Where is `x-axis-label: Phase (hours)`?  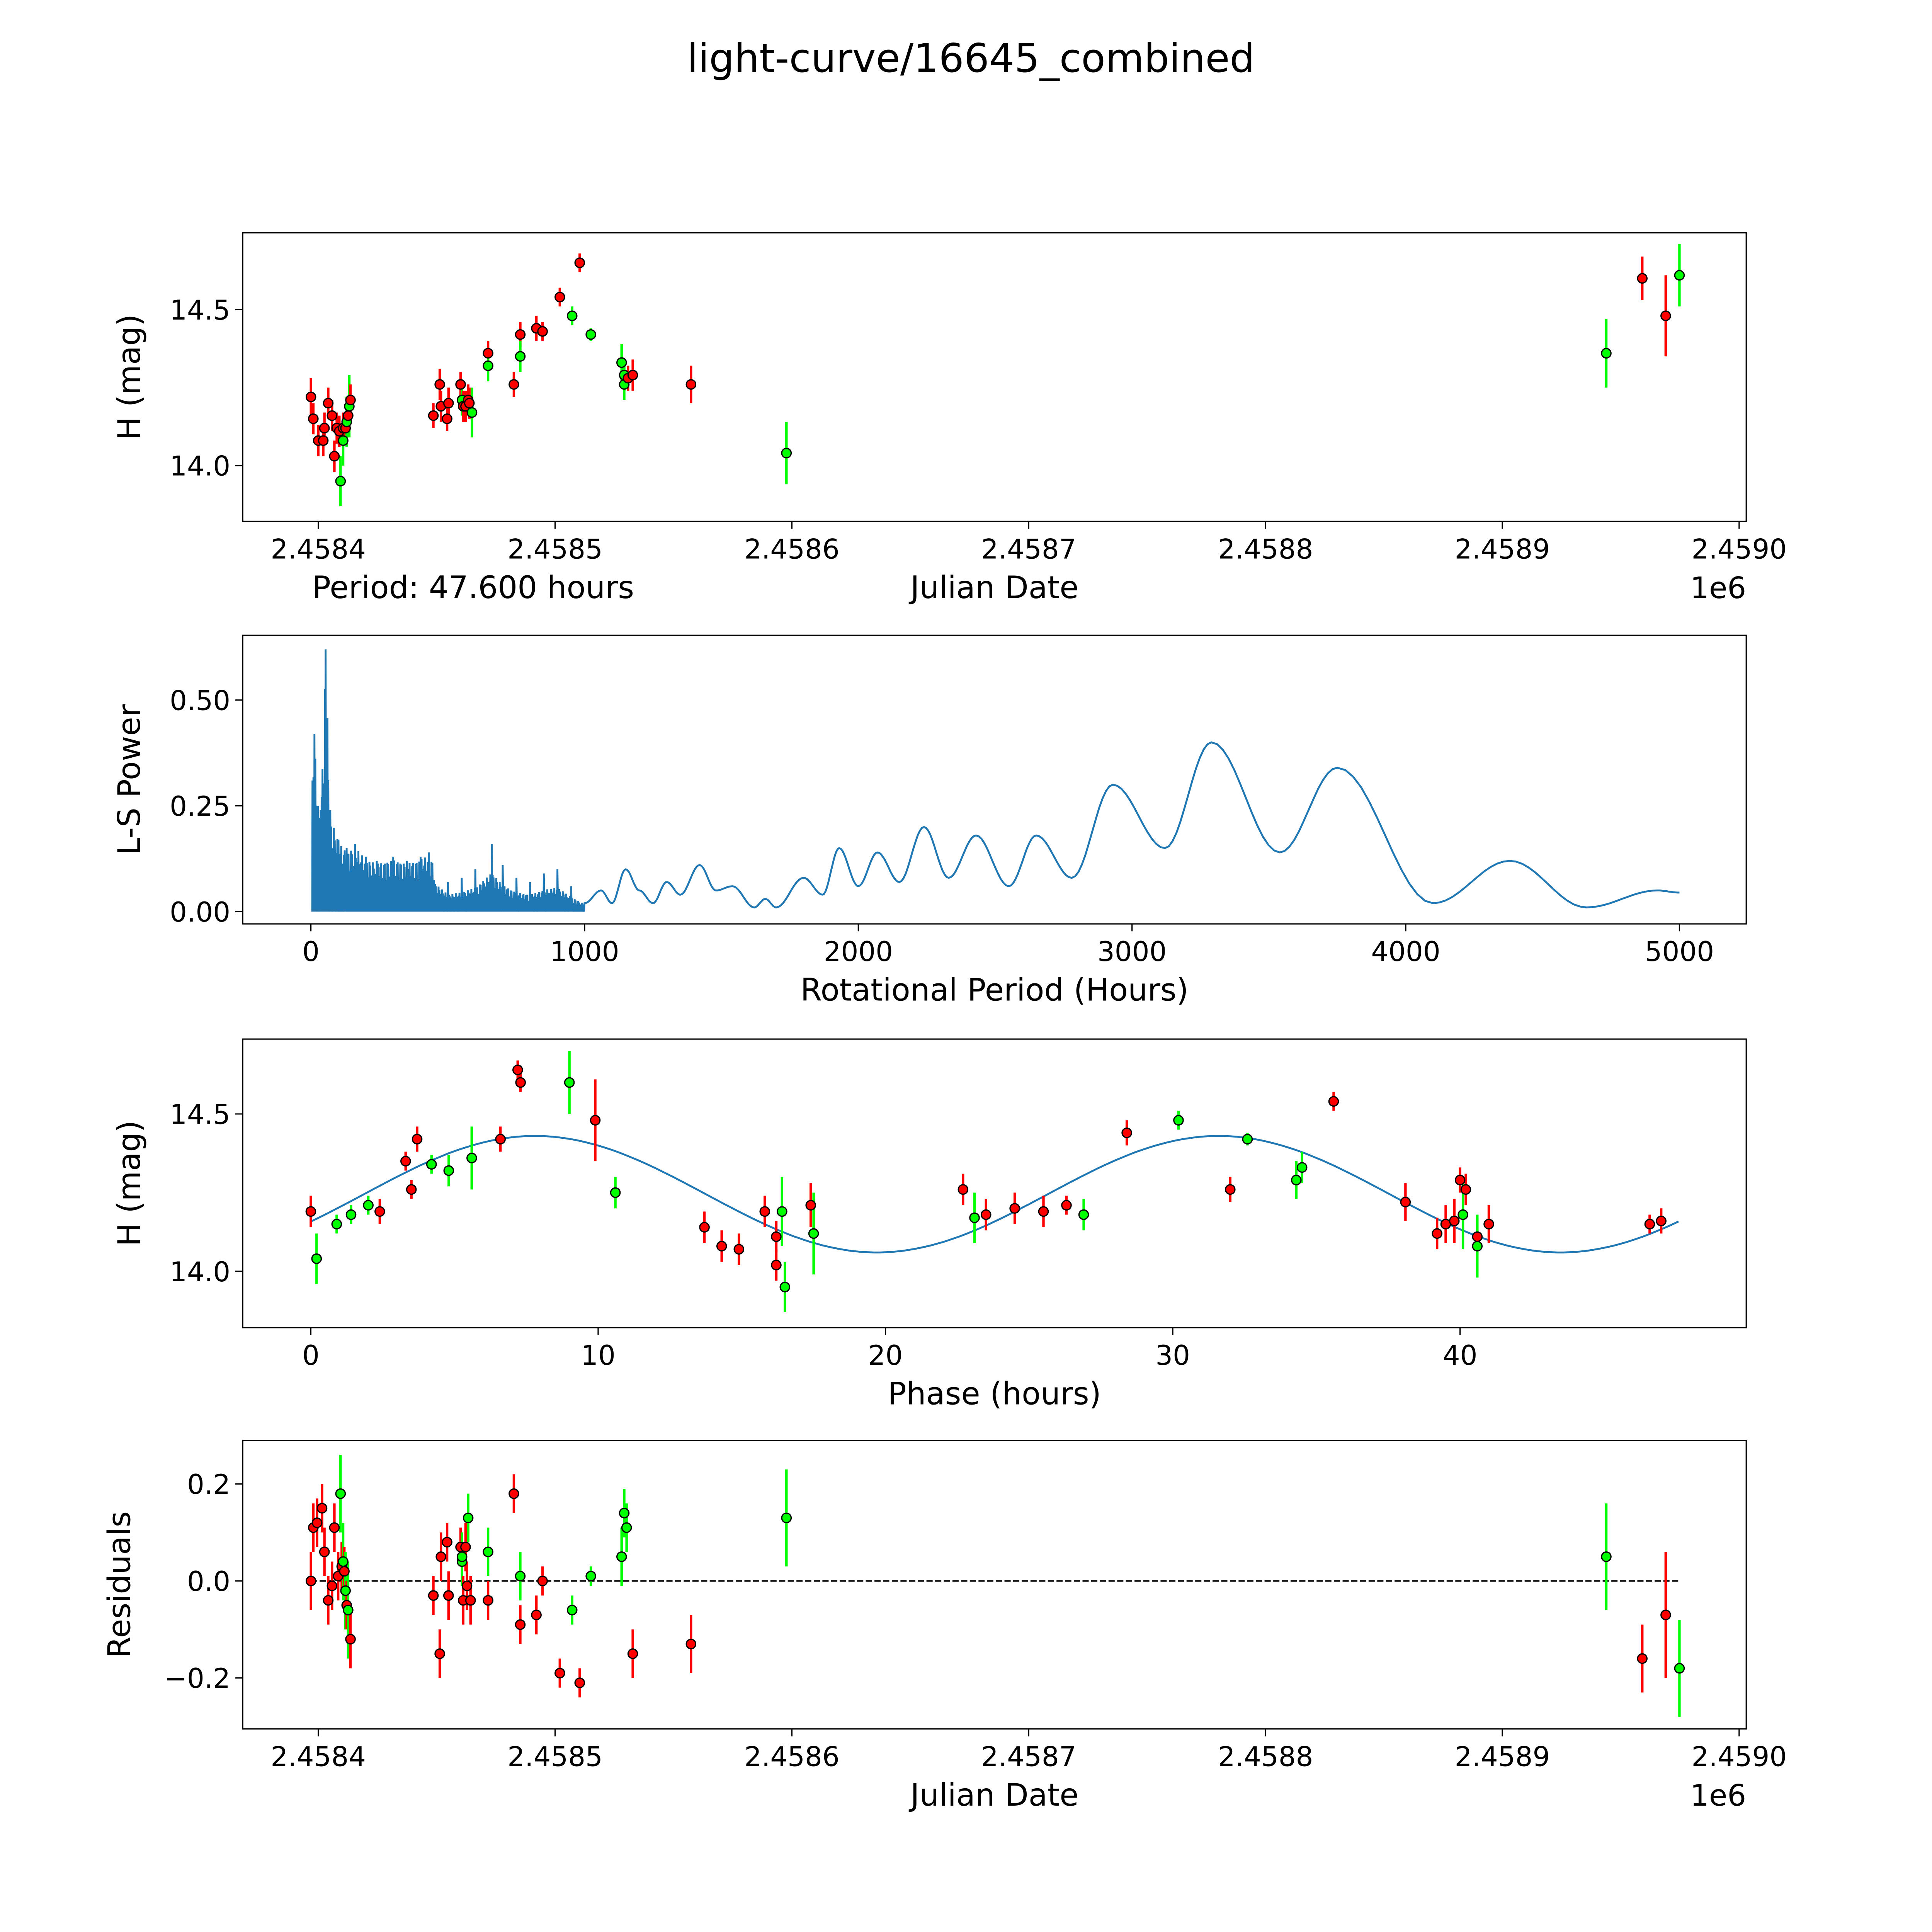 x-axis-label: Phase (hours) is located at coordinates (994, 1394).